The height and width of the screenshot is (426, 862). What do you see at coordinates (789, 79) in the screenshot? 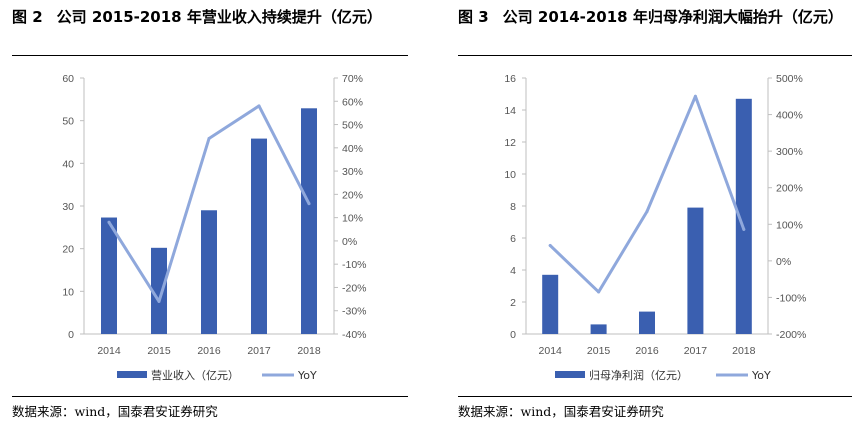
I see `y-right-tick-label: 500%` at bounding box center [789, 79].